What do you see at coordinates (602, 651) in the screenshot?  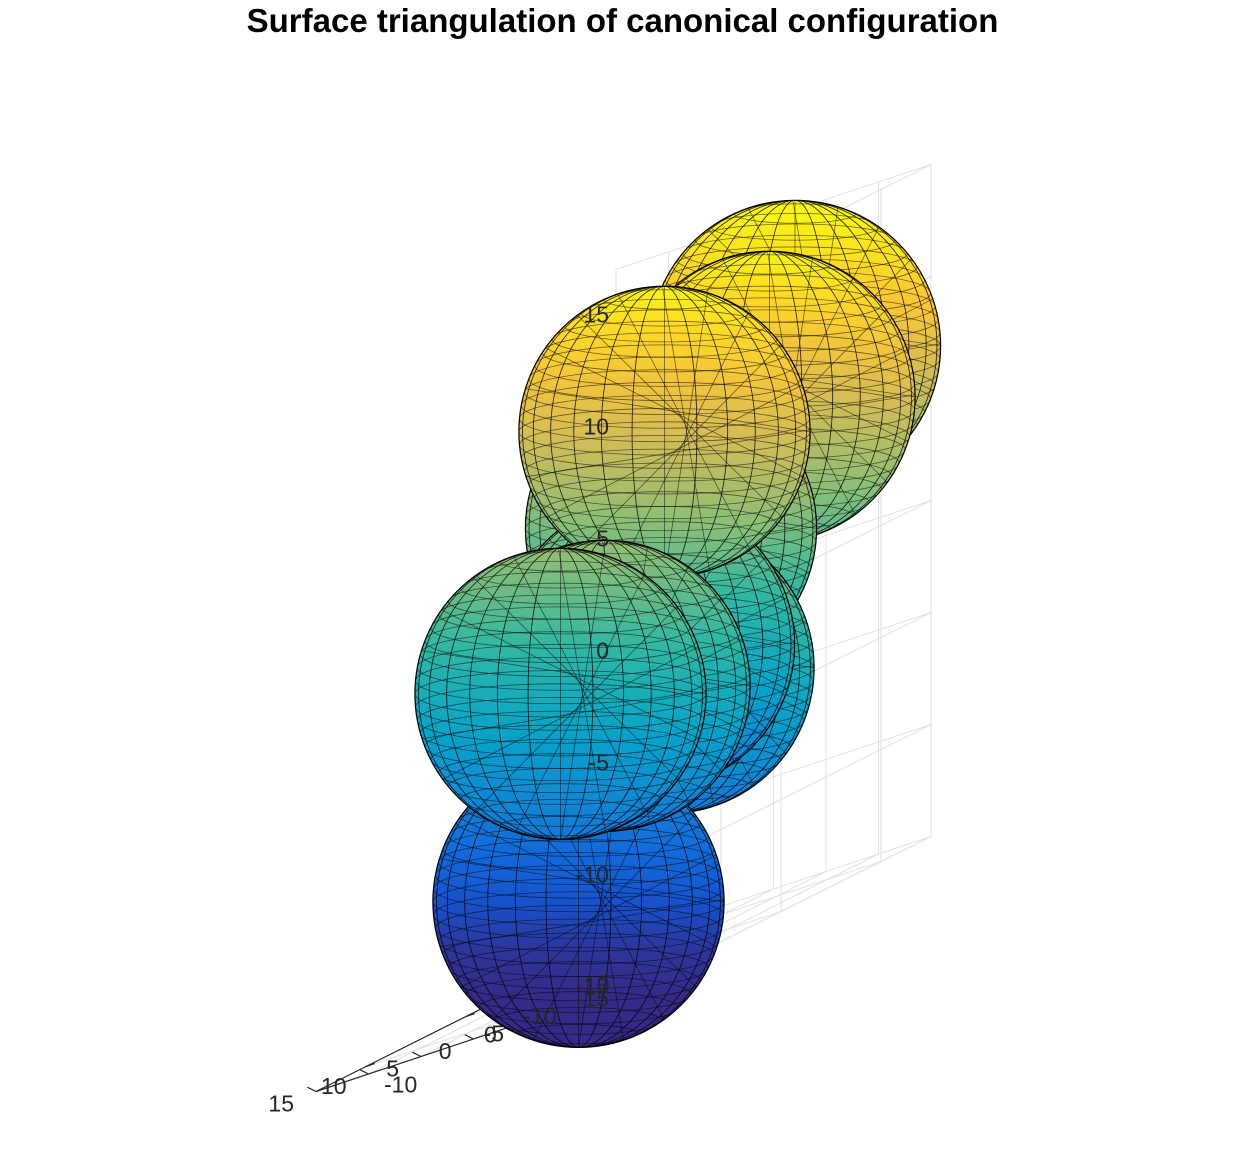 I see `z-tick-label: 0` at bounding box center [602, 651].